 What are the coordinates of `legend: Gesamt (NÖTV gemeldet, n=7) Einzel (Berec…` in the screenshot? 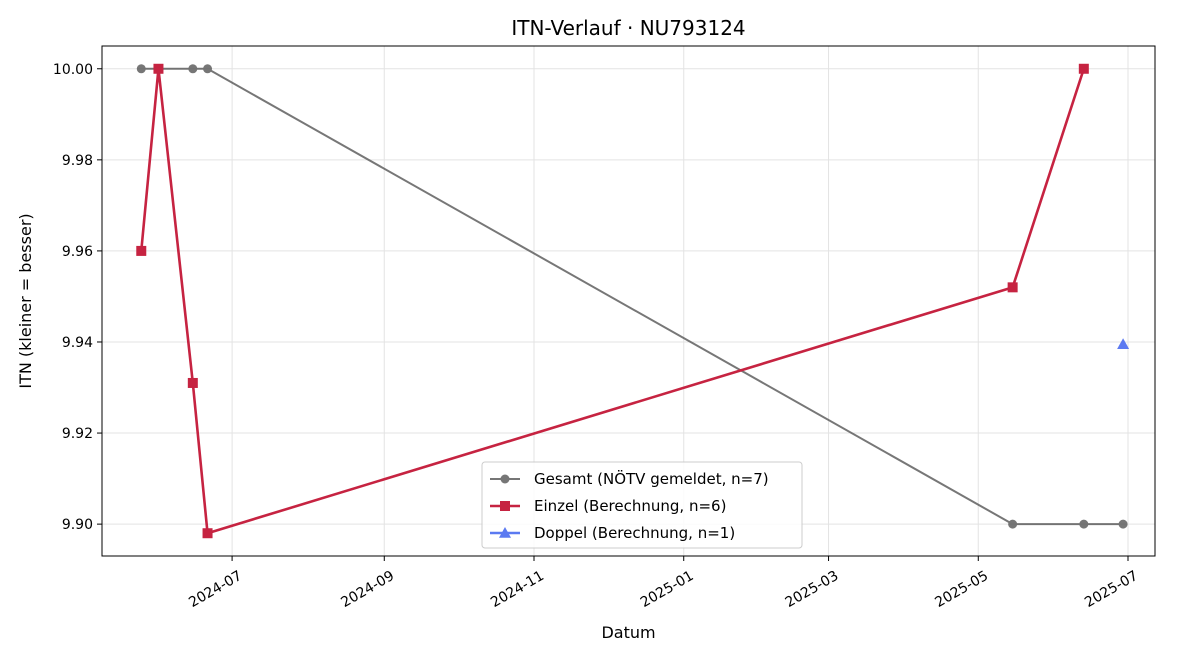 It's located at (642, 505).